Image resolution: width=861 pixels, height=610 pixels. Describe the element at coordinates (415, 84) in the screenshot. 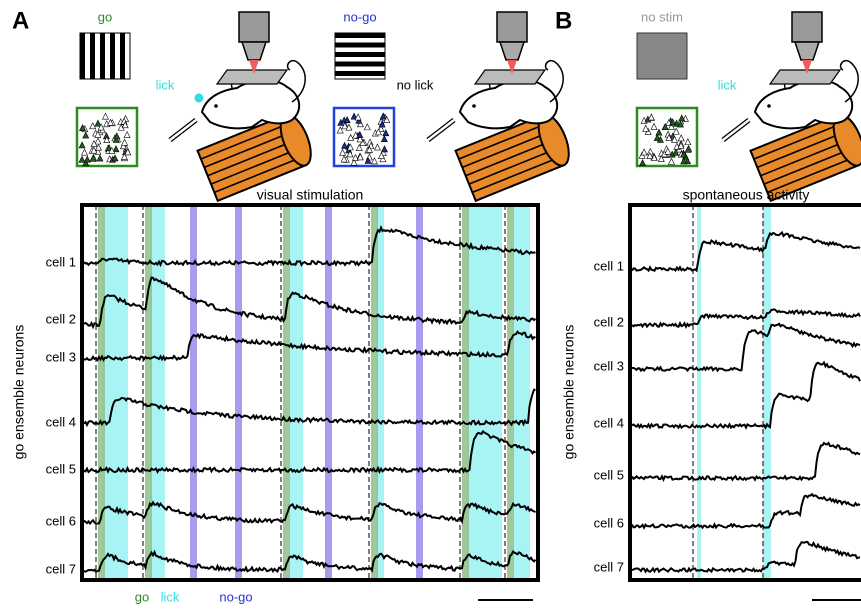

I see `no-lick-label: no lick` at that location.